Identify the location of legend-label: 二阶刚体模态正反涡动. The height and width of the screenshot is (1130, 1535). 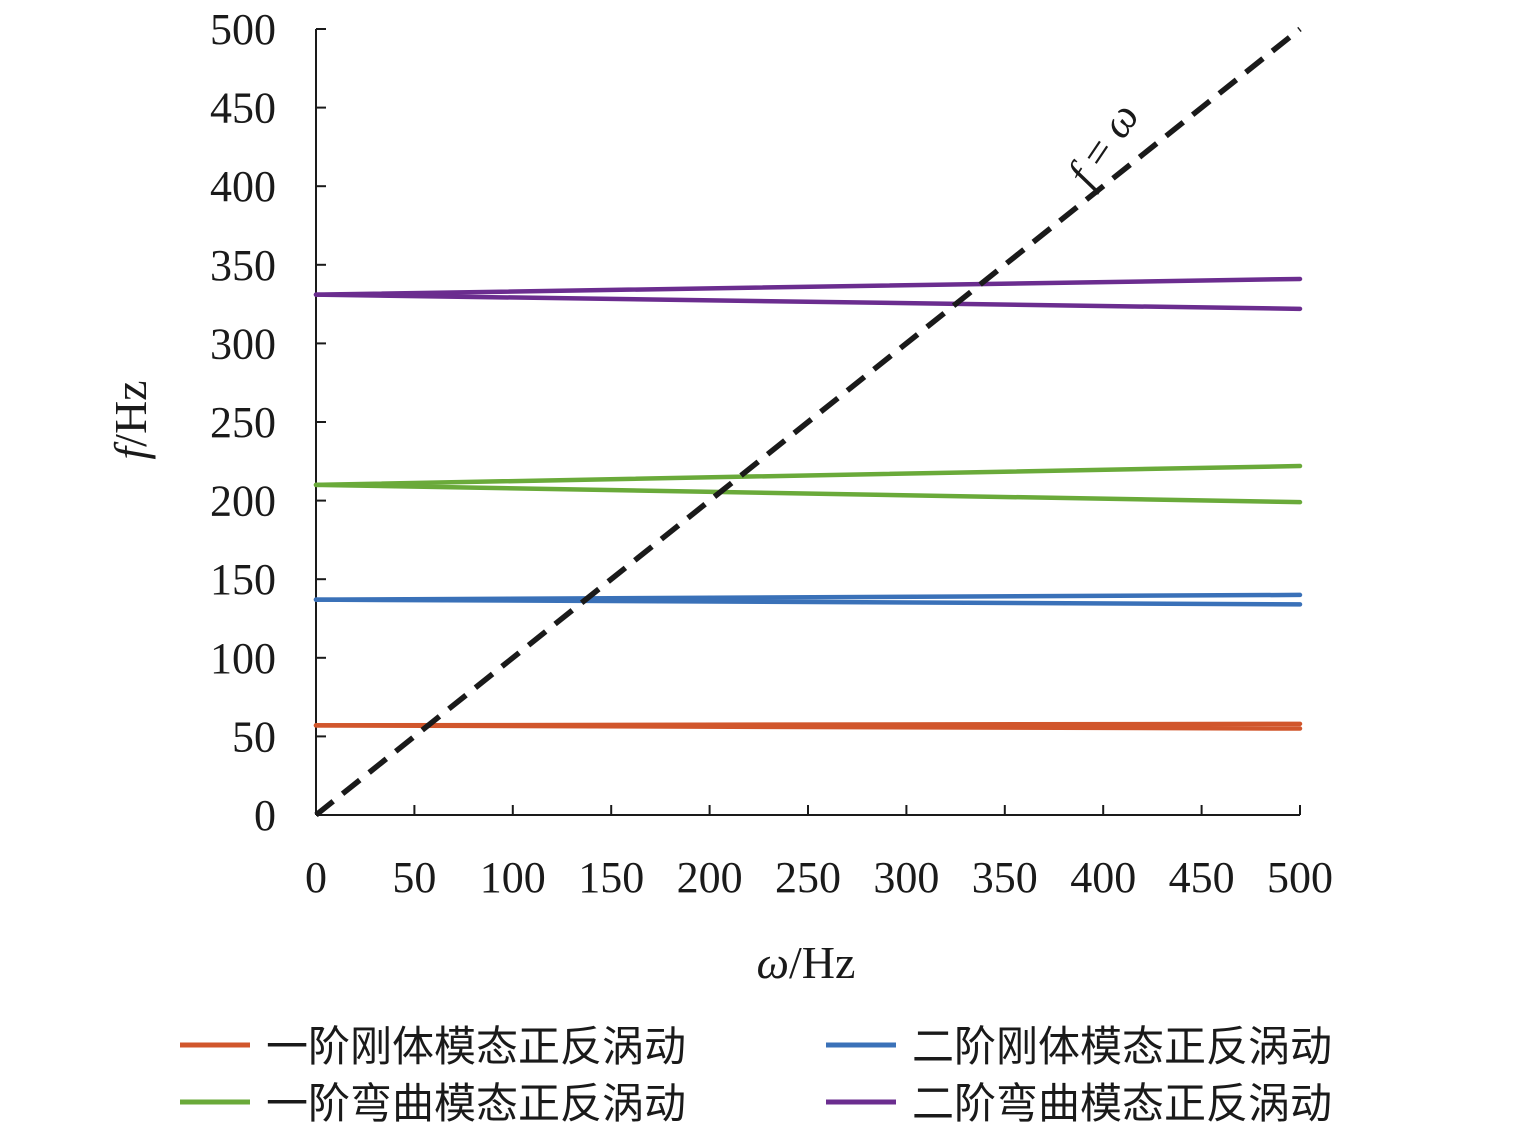
(1122, 1046).